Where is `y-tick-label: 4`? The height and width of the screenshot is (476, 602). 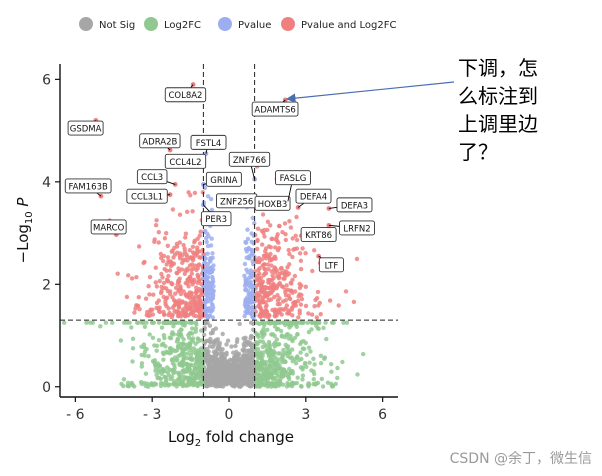
y-tick-label: 4 is located at coordinates (46, 183).